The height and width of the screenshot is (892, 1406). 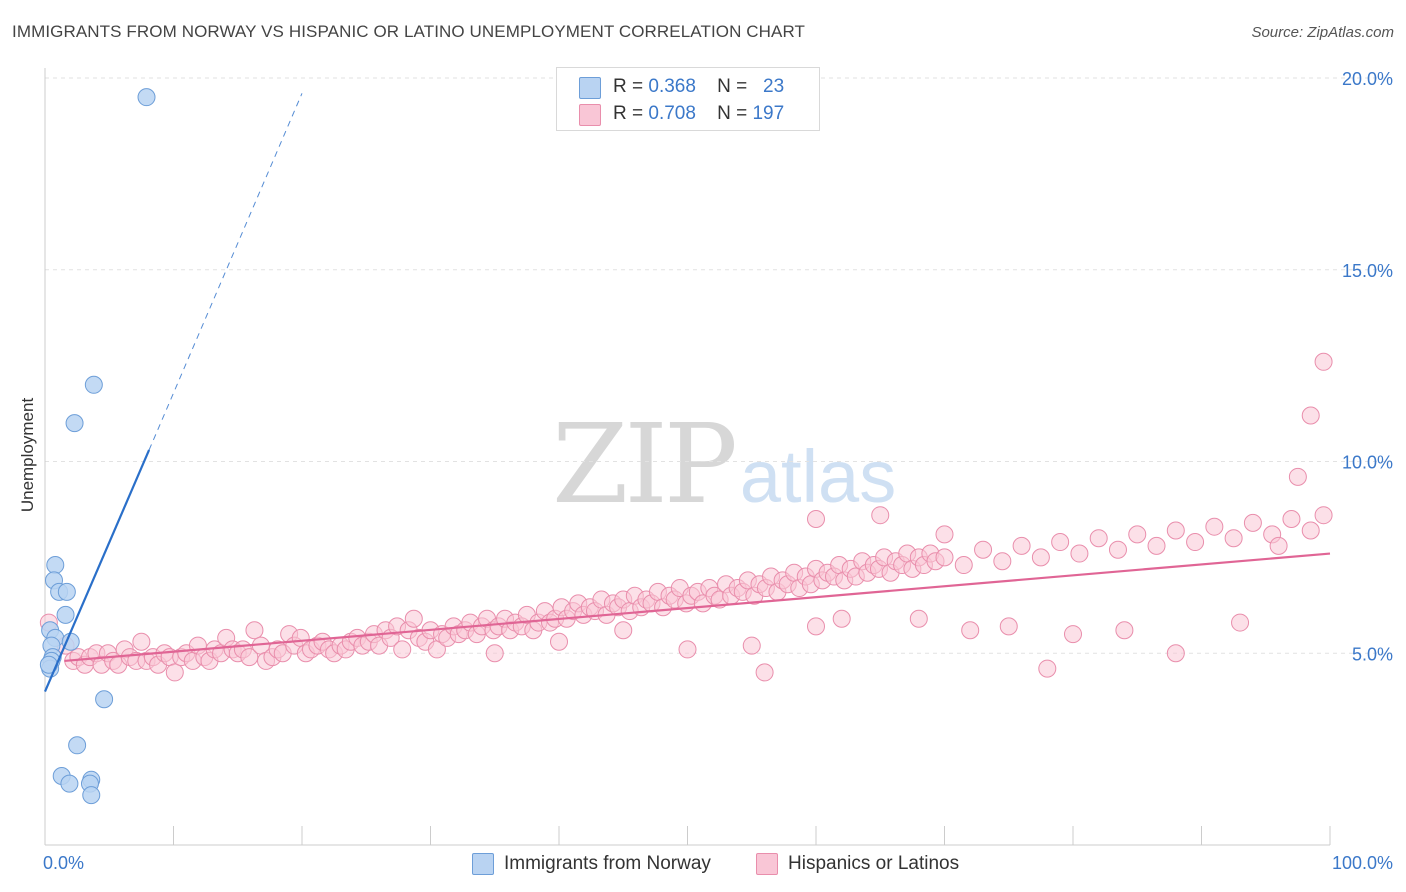 What do you see at coordinates (697, 607) in the screenshot?
I see `trend-line-hispanic` at bounding box center [697, 607].